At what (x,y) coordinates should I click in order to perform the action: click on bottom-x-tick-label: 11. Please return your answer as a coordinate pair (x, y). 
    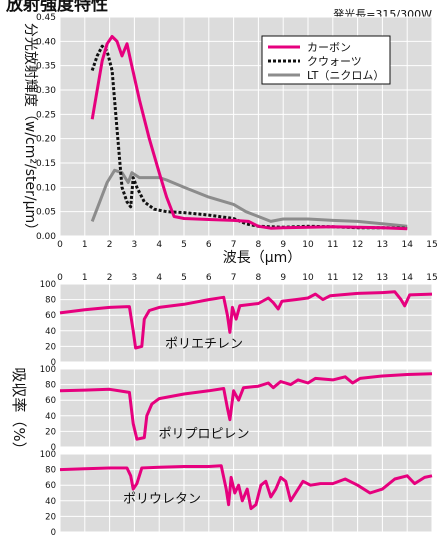
    Looking at the image, I should click on (332, 278).